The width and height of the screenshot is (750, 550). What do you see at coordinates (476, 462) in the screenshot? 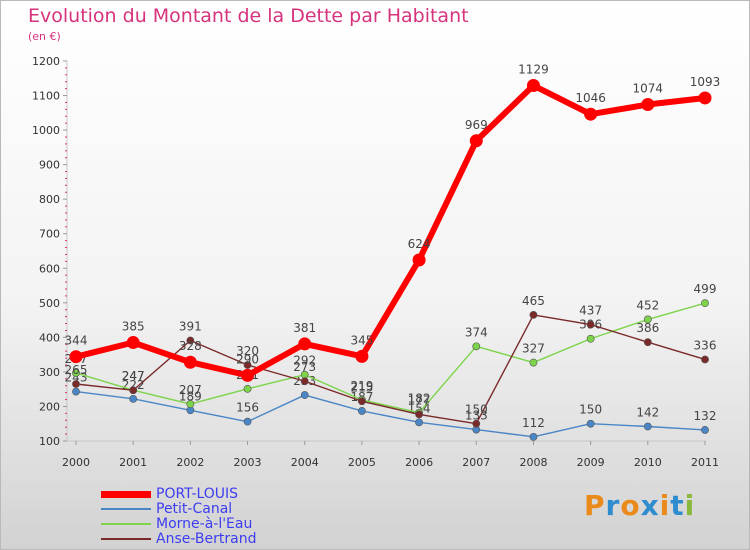
I see `x-tick-label: 2007` at bounding box center [476, 462].